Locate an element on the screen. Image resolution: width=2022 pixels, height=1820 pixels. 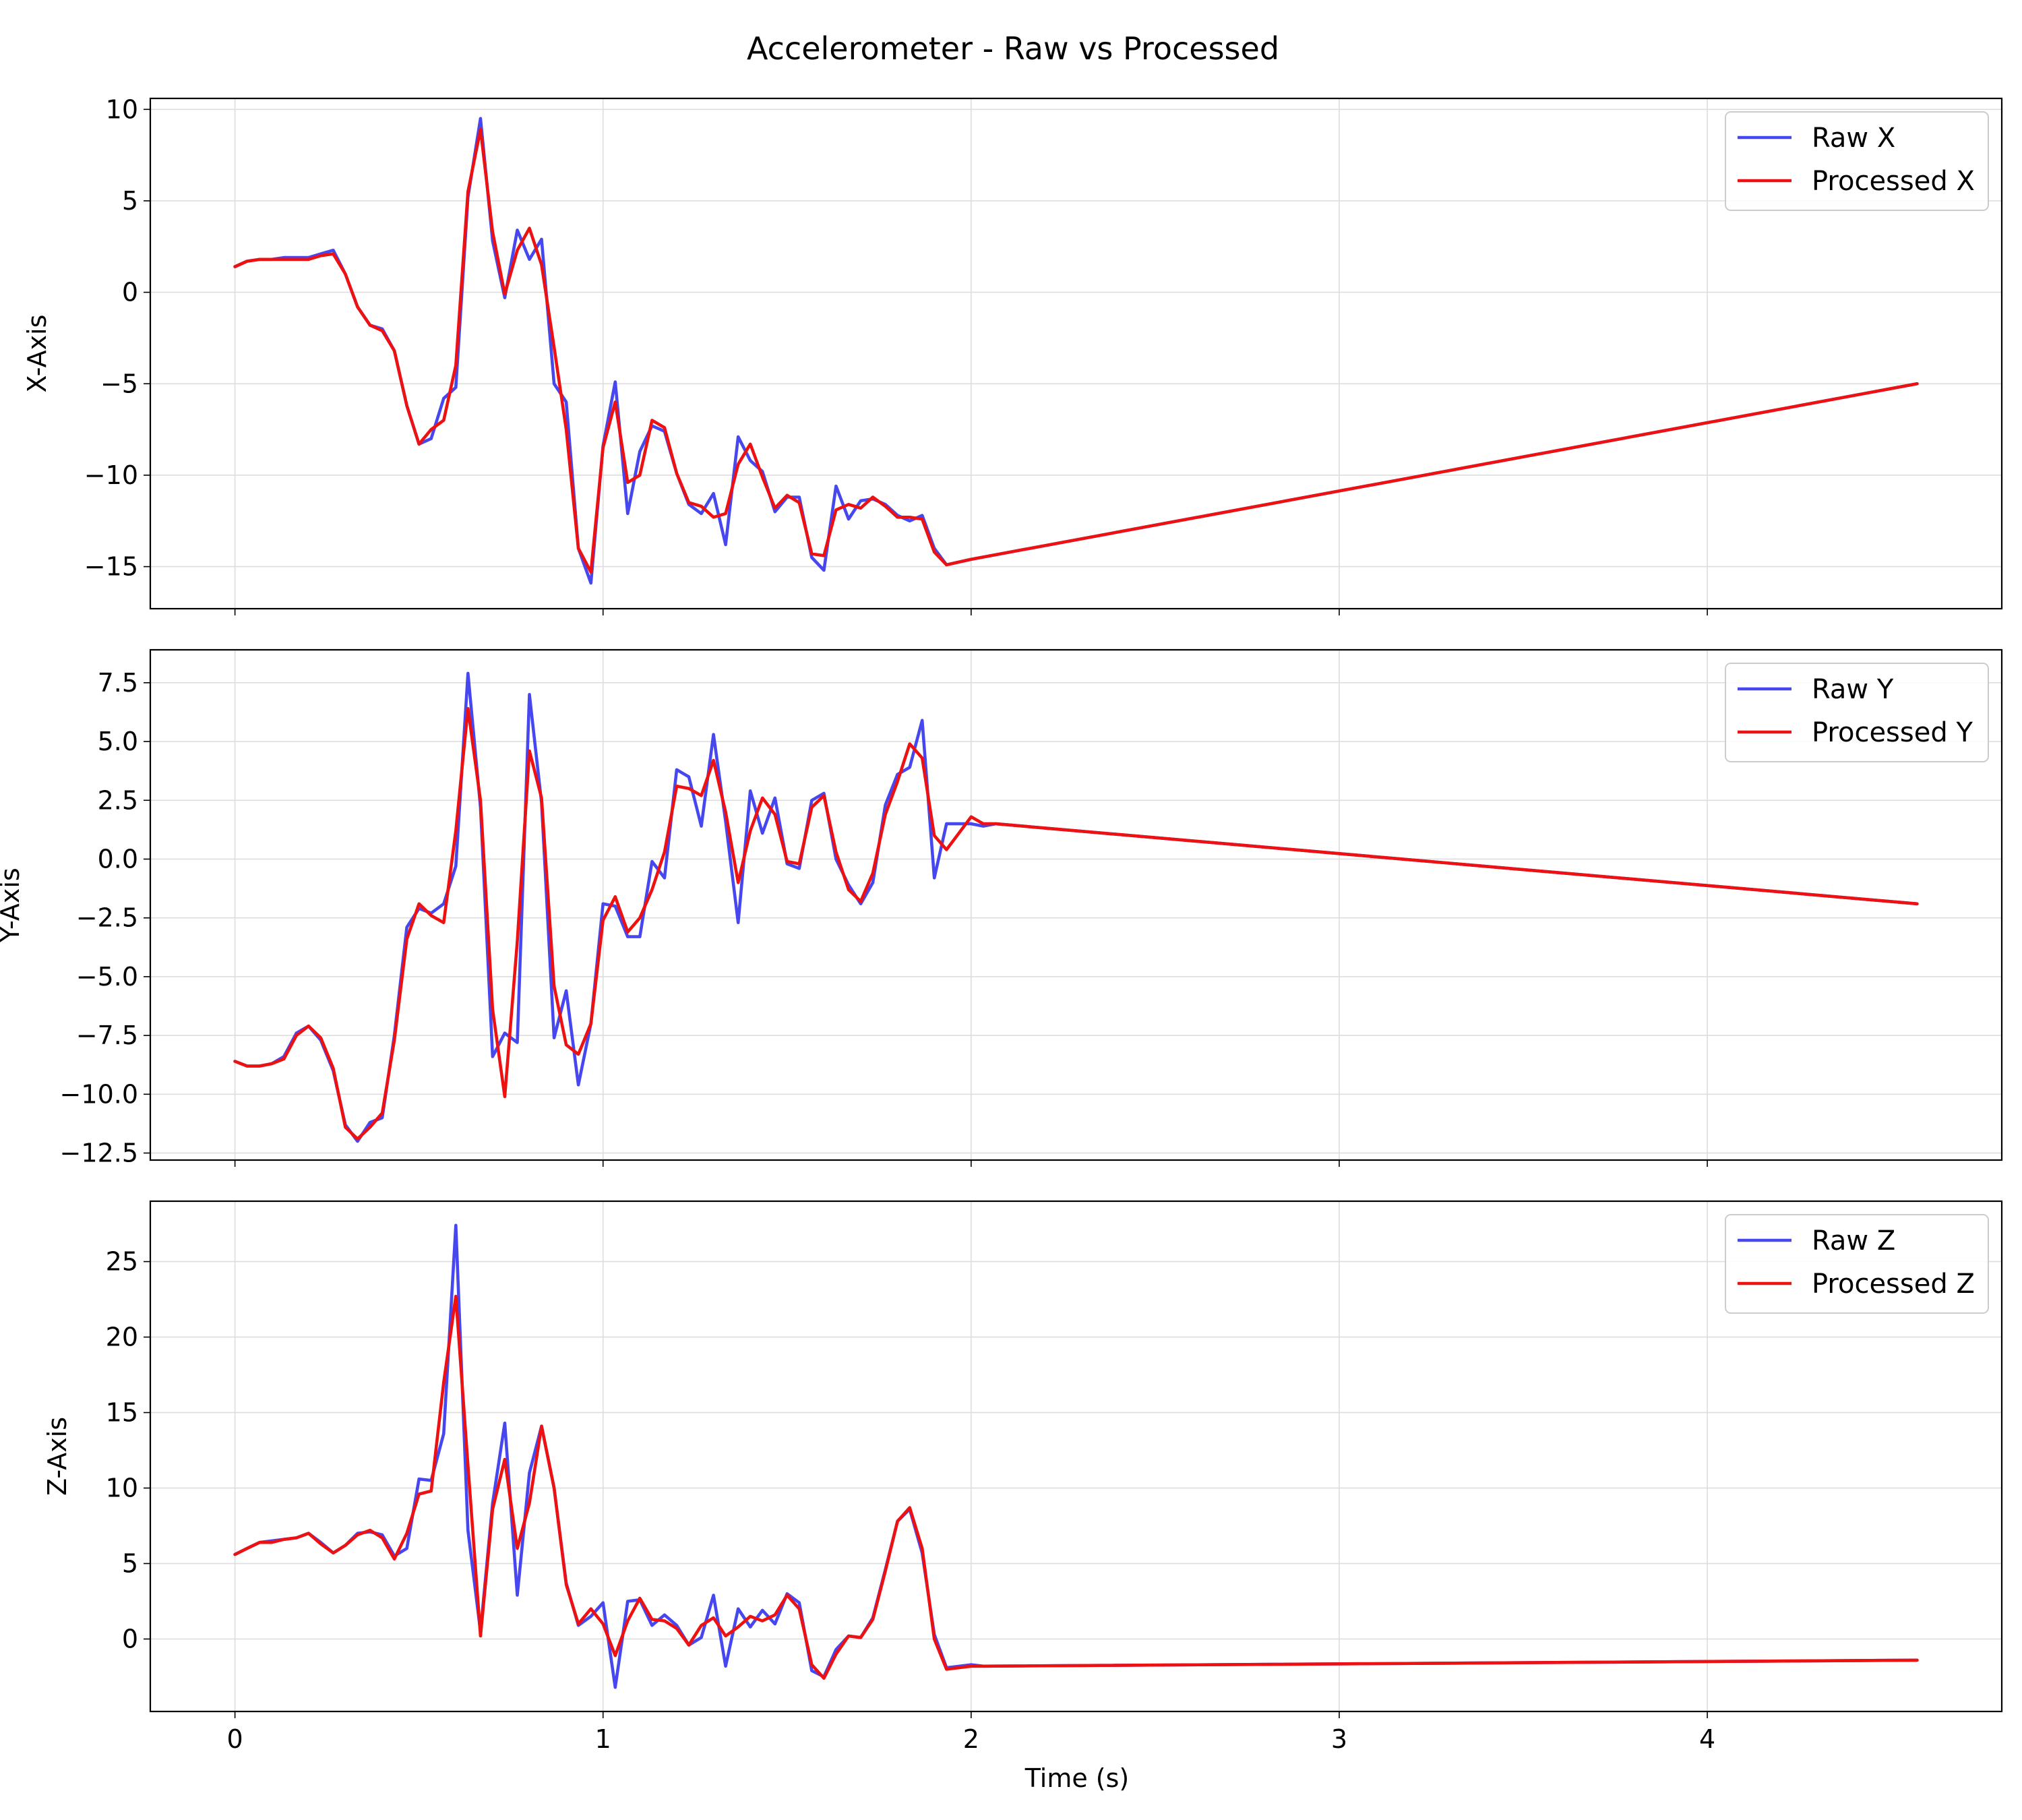
y-tick-label: 7.5 is located at coordinates (118, 683).